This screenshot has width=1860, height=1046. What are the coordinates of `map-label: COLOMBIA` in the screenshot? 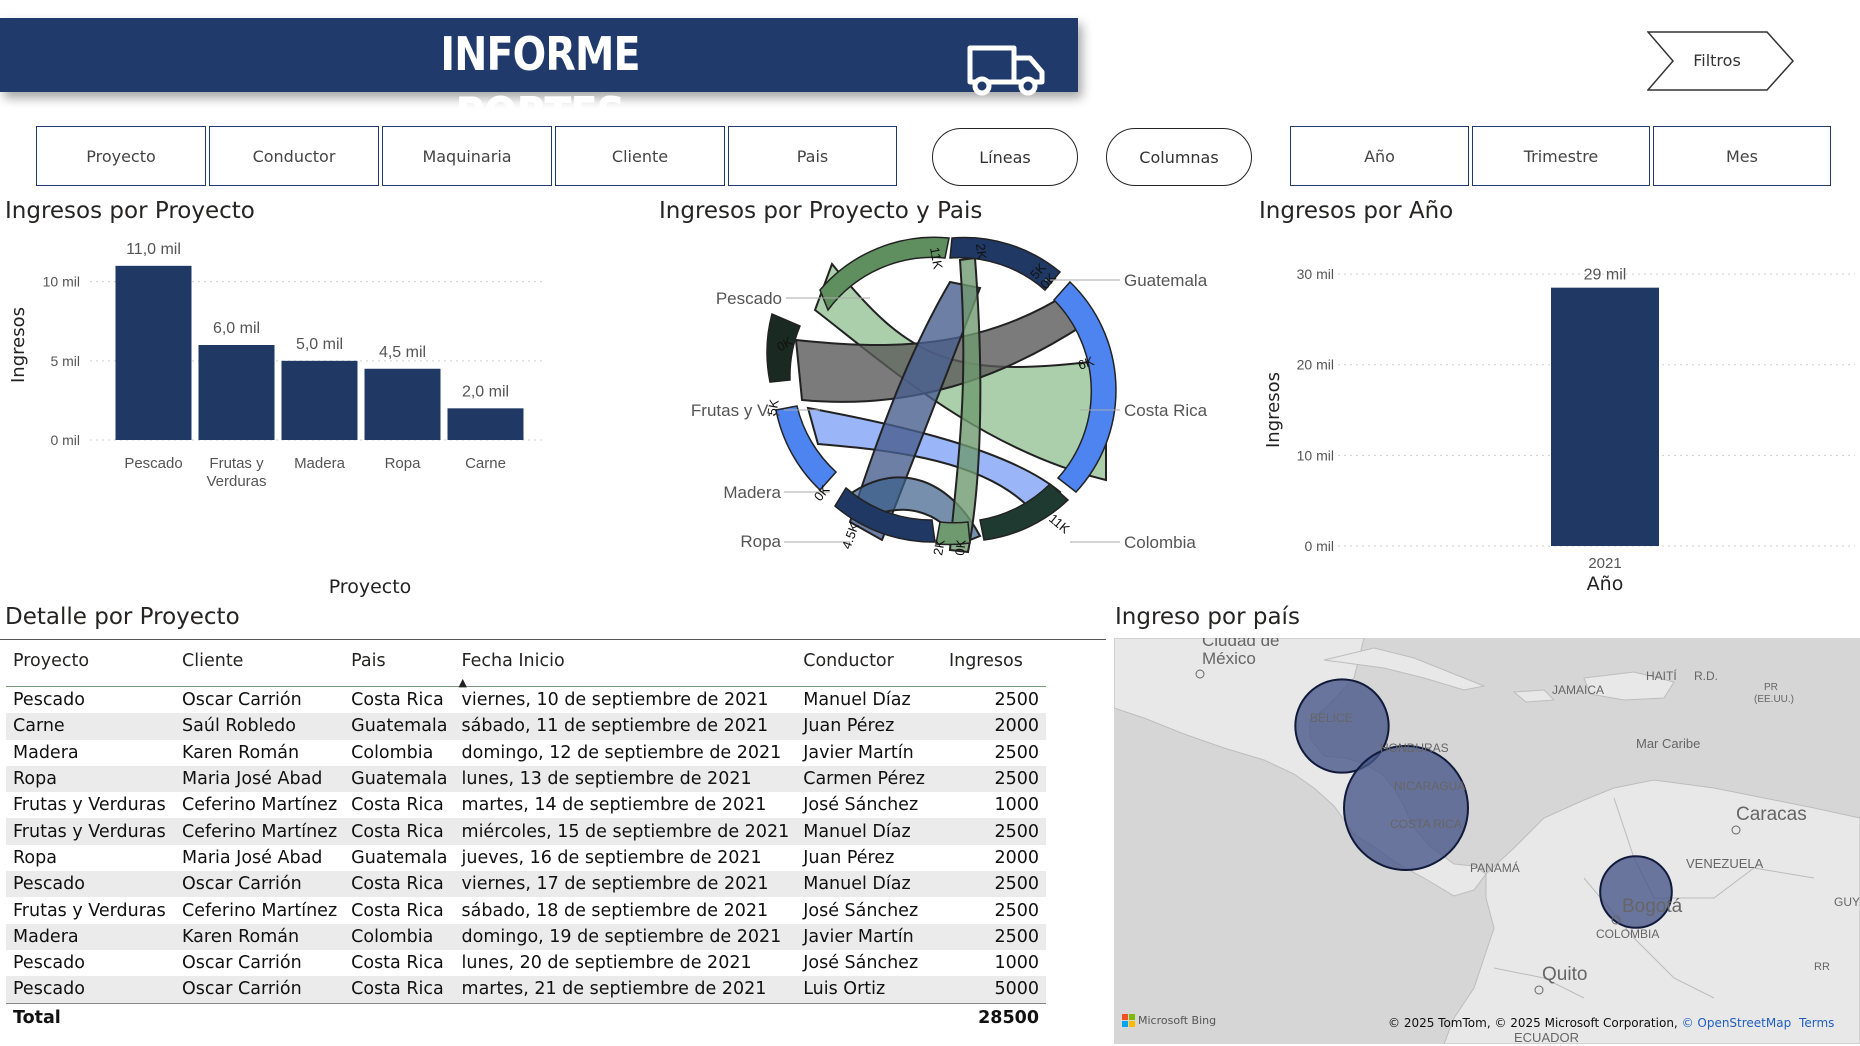 It's located at (1627, 934).